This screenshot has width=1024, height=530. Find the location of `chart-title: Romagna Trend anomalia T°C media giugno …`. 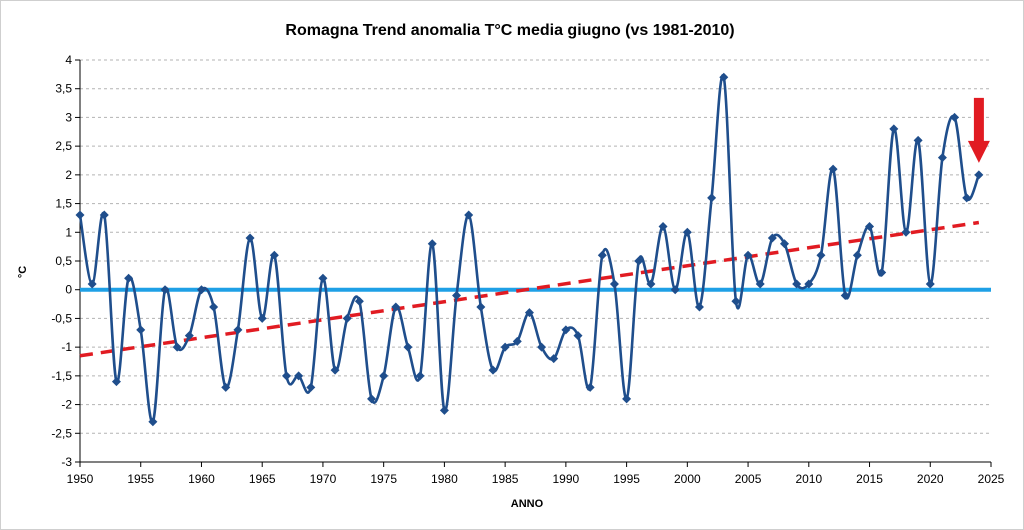

chart-title: Romagna Trend anomalia T°C media giugno … is located at coordinates (509, 30).